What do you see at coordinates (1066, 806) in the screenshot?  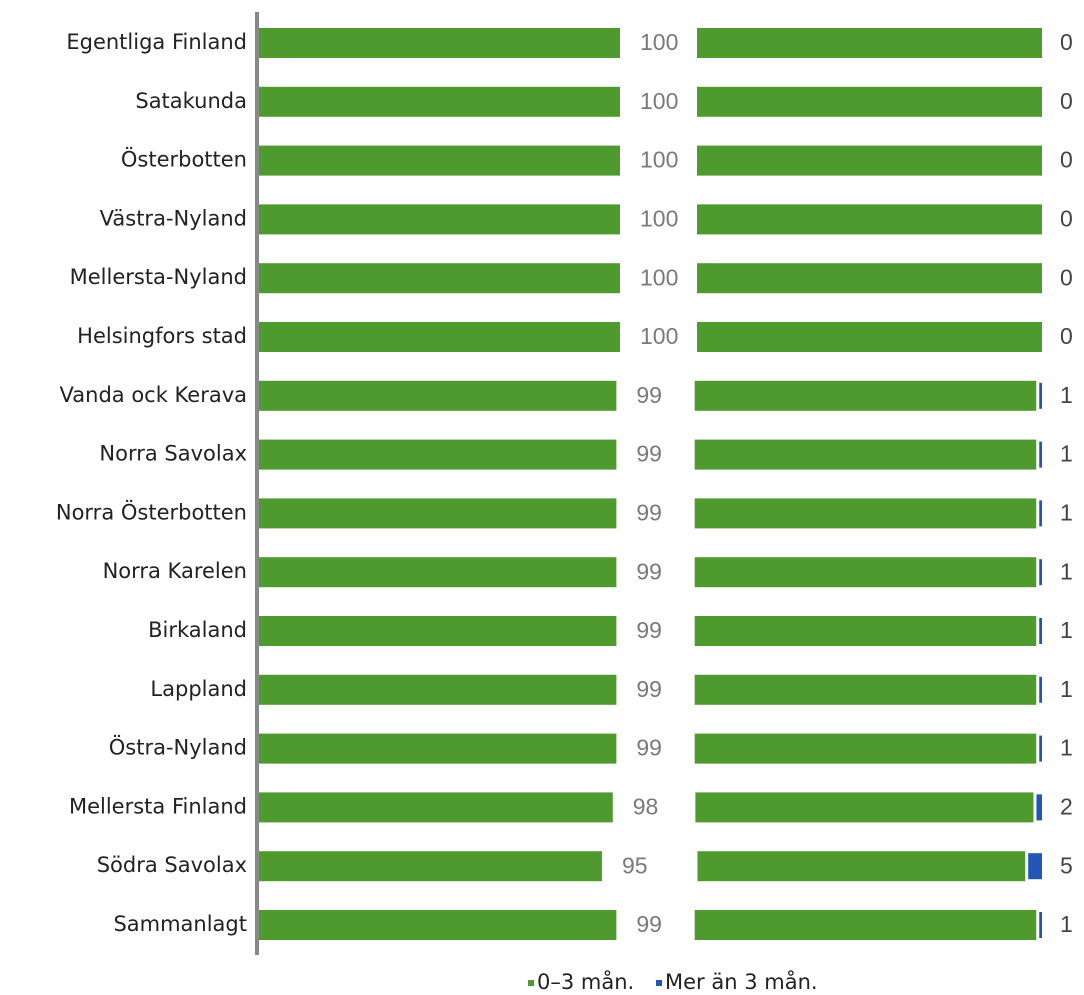 I see `value-label: 2` at bounding box center [1066, 806].